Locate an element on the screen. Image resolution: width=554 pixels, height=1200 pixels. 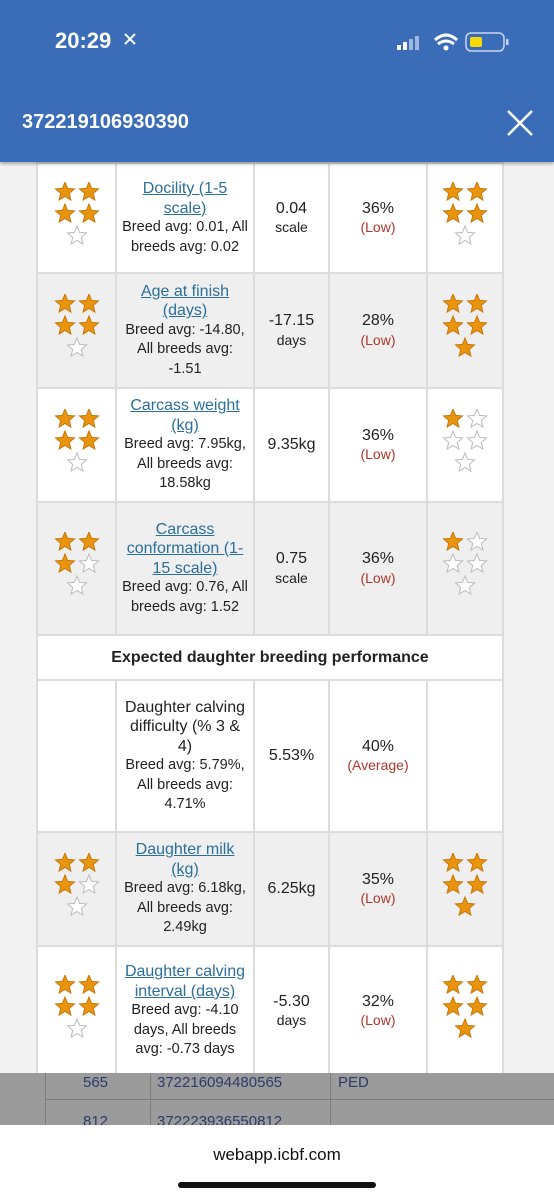
url: webapp.icbf.com is located at coordinates (277, 1154).